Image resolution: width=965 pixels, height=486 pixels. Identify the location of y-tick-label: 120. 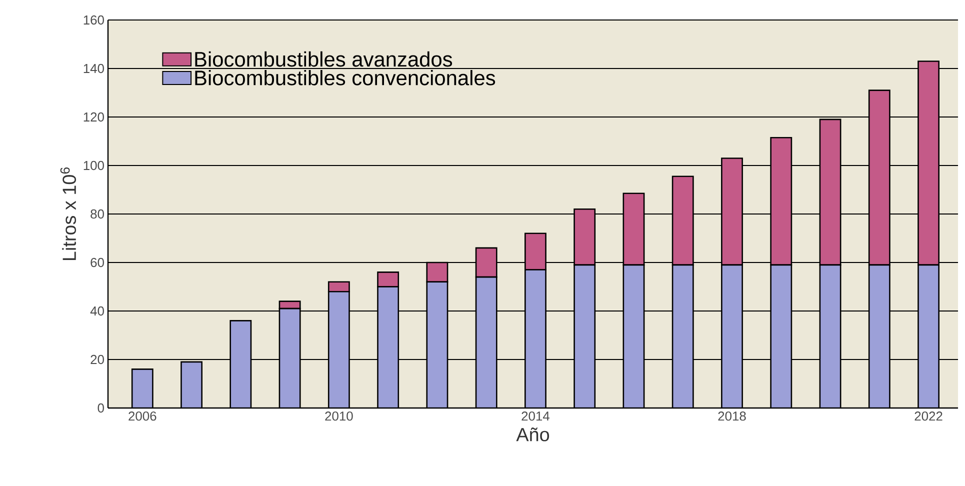
(94, 117).